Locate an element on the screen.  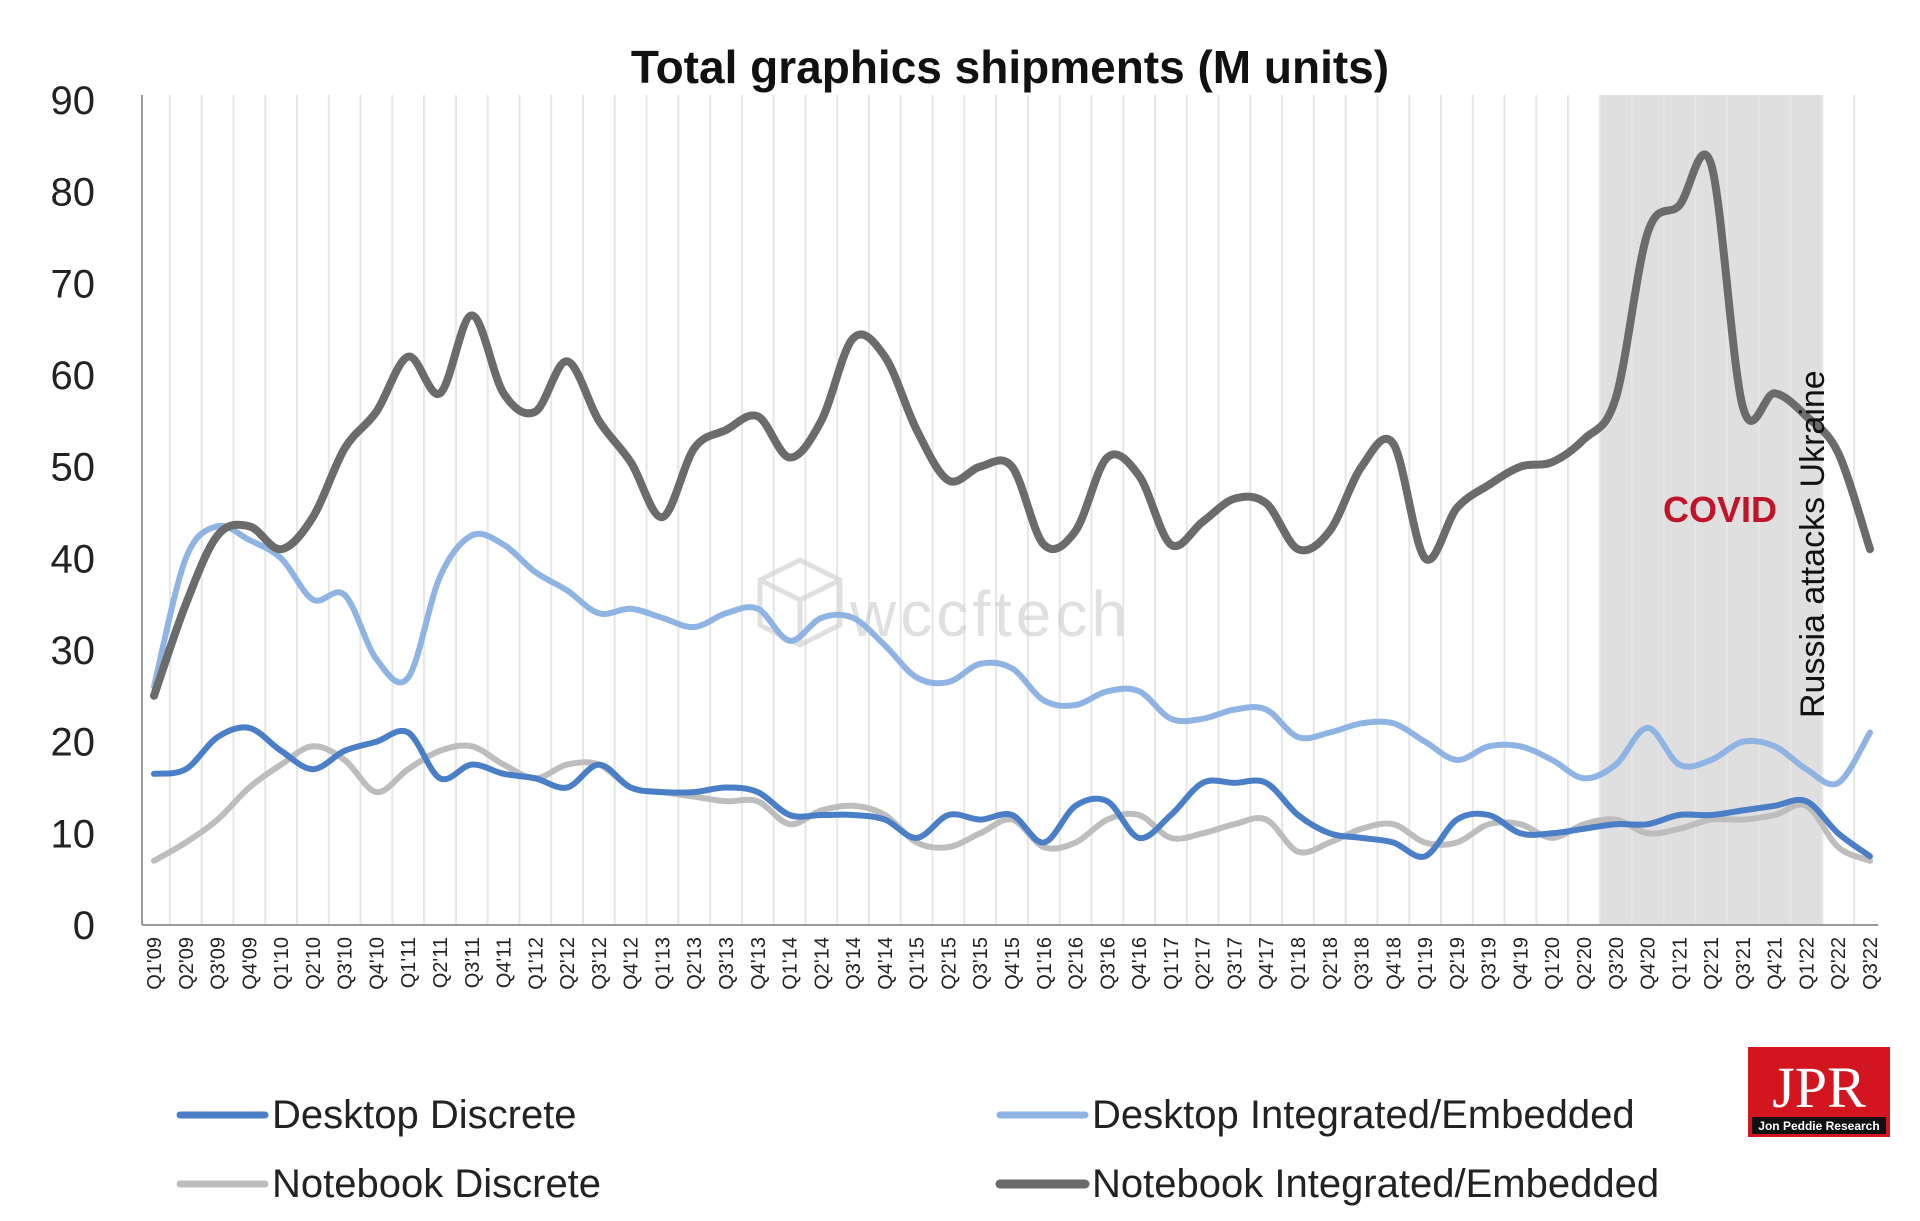
wccftech-watermark: wccftech is located at coordinates (944, 603).